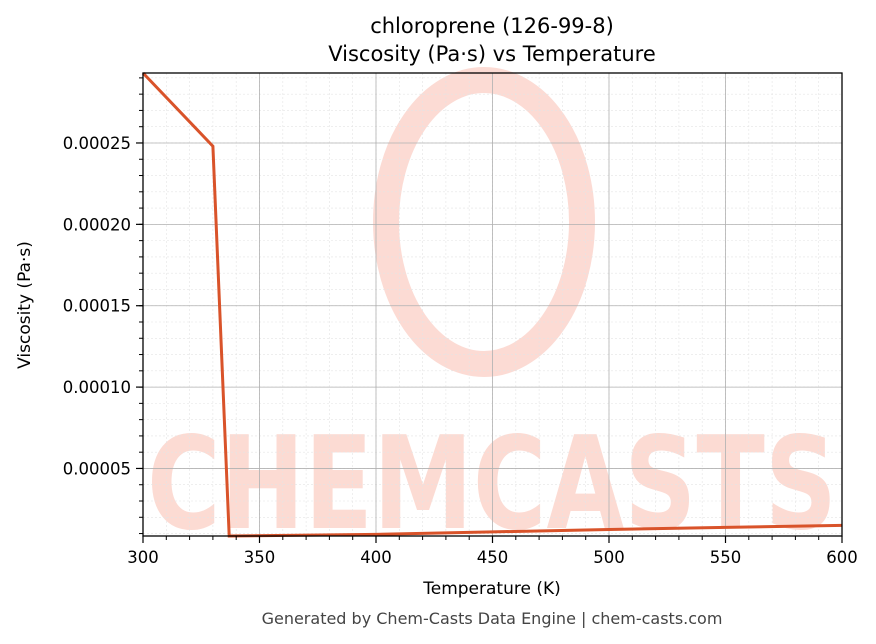 The height and width of the screenshot is (644, 876). Describe the element at coordinates (97, 468) in the screenshot. I see `y-tick-label: 0.00005` at that location.